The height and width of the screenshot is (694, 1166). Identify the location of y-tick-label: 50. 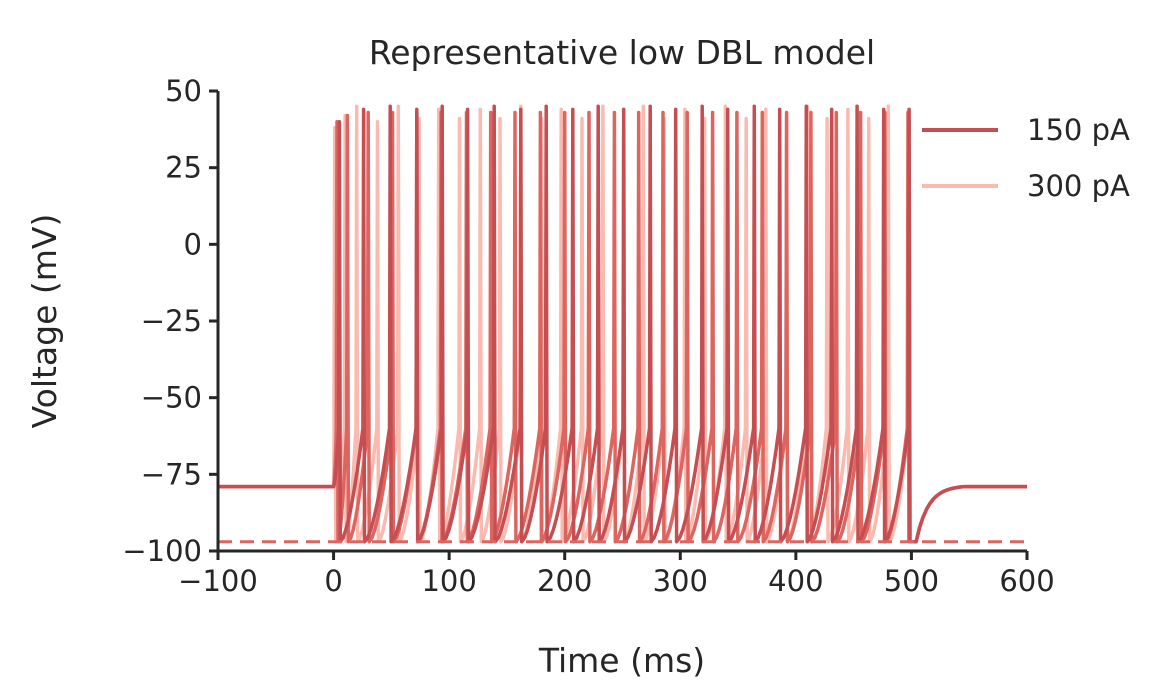
(183, 91).